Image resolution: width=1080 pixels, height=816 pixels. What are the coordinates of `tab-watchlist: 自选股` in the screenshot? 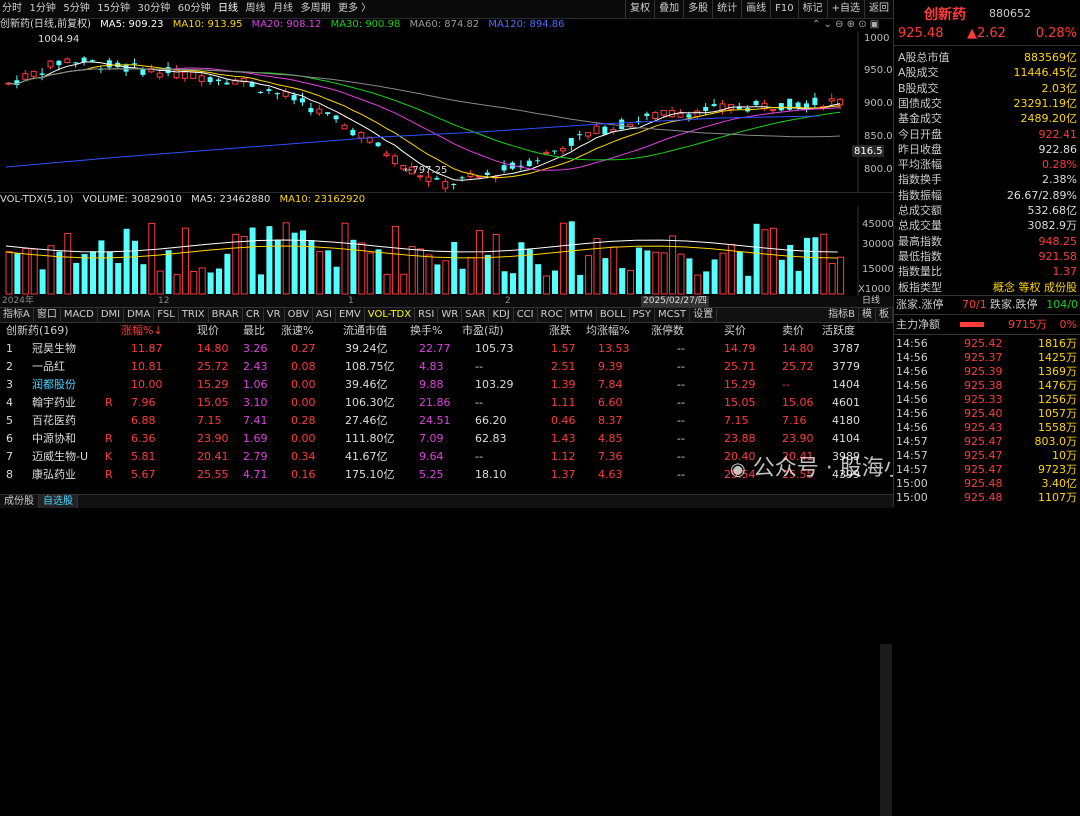 It's located at (58, 501).